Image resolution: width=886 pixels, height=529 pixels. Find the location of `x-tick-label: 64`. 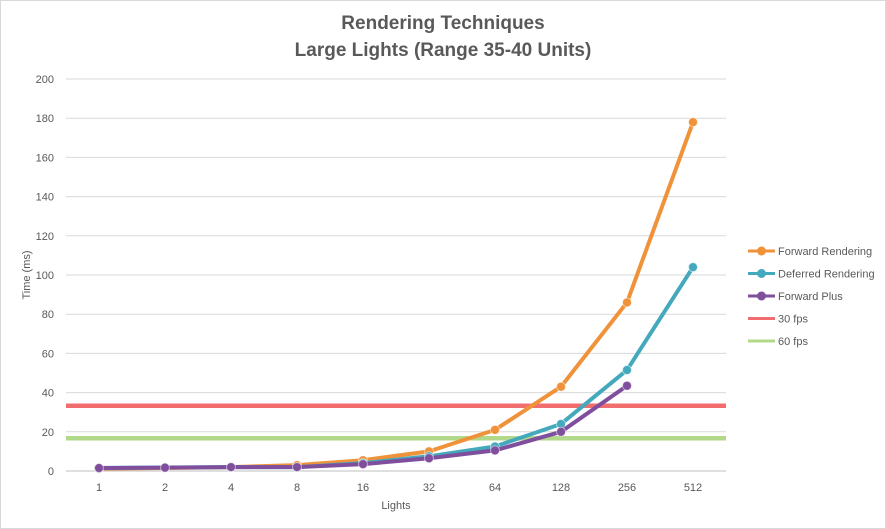

x-tick-label: 64 is located at coordinates (495, 488).